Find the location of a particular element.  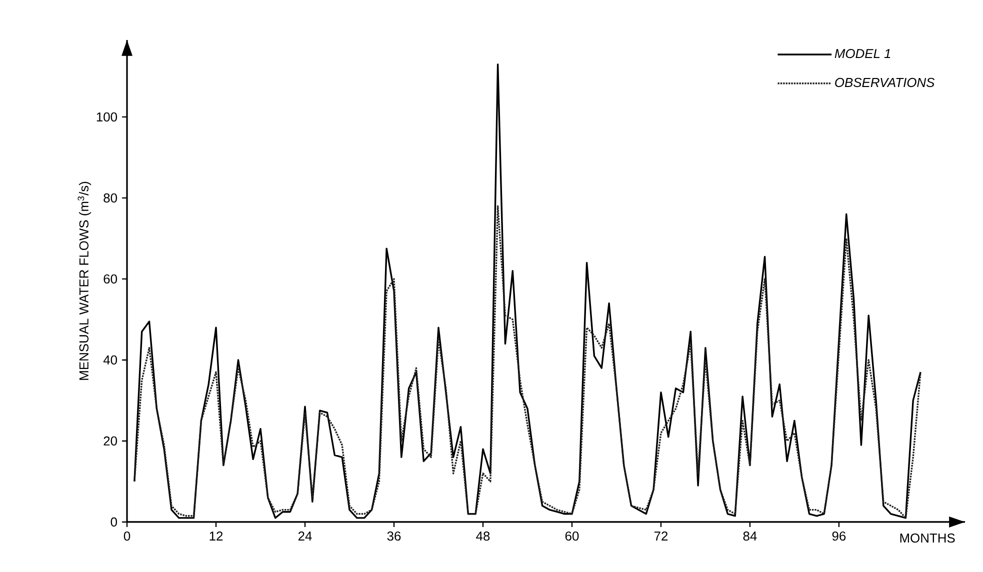

x-axis-title: MONTHS is located at coordinates (927, 538).